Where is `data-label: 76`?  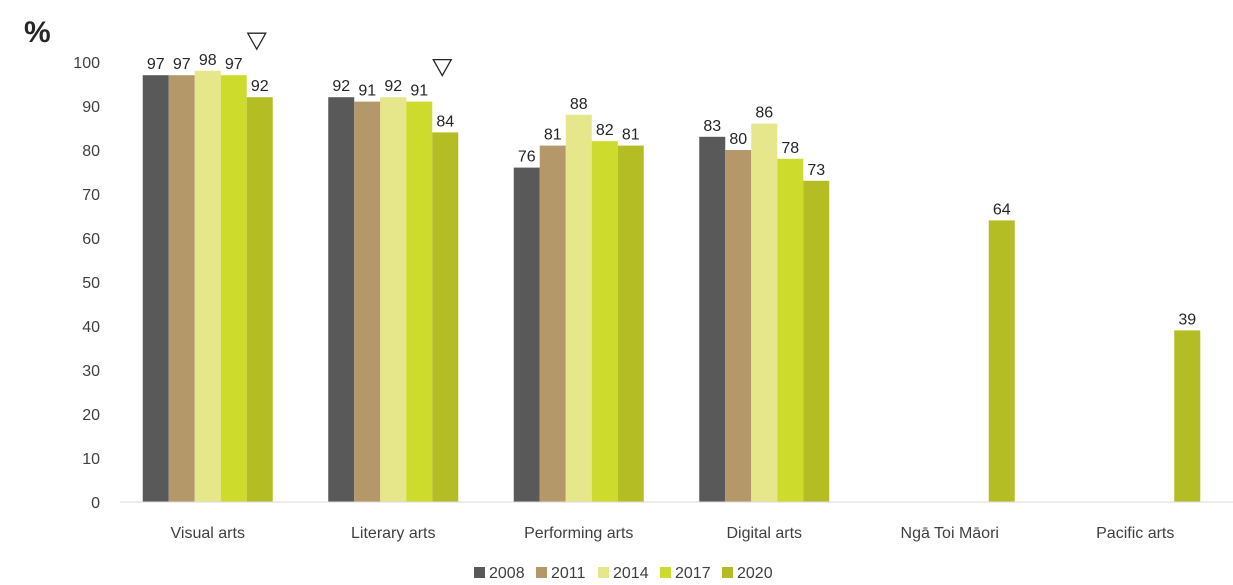 data-label: 76 is located at coordinates (527, 157).